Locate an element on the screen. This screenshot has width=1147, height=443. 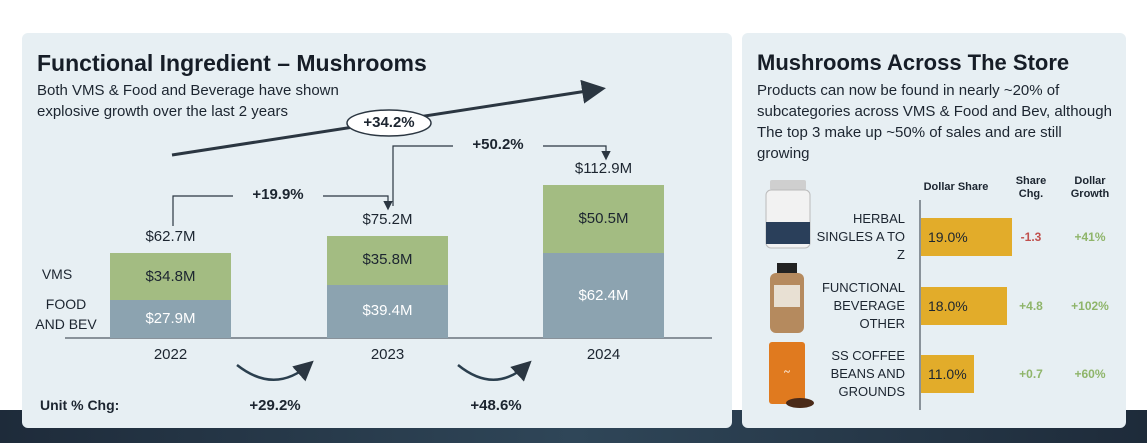
unit-change: +48.6% is located at coordinates (496, 405).